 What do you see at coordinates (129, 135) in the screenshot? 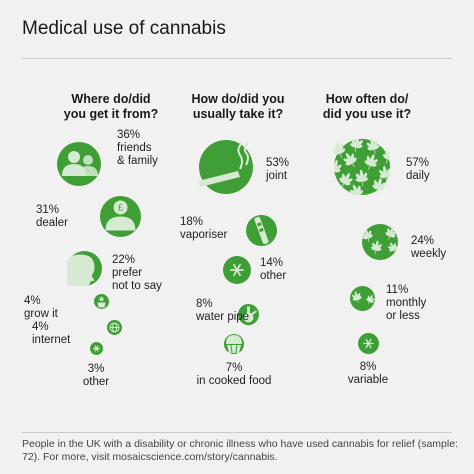
I see `bubble-value: 36%` at bounding box center [129, 135].